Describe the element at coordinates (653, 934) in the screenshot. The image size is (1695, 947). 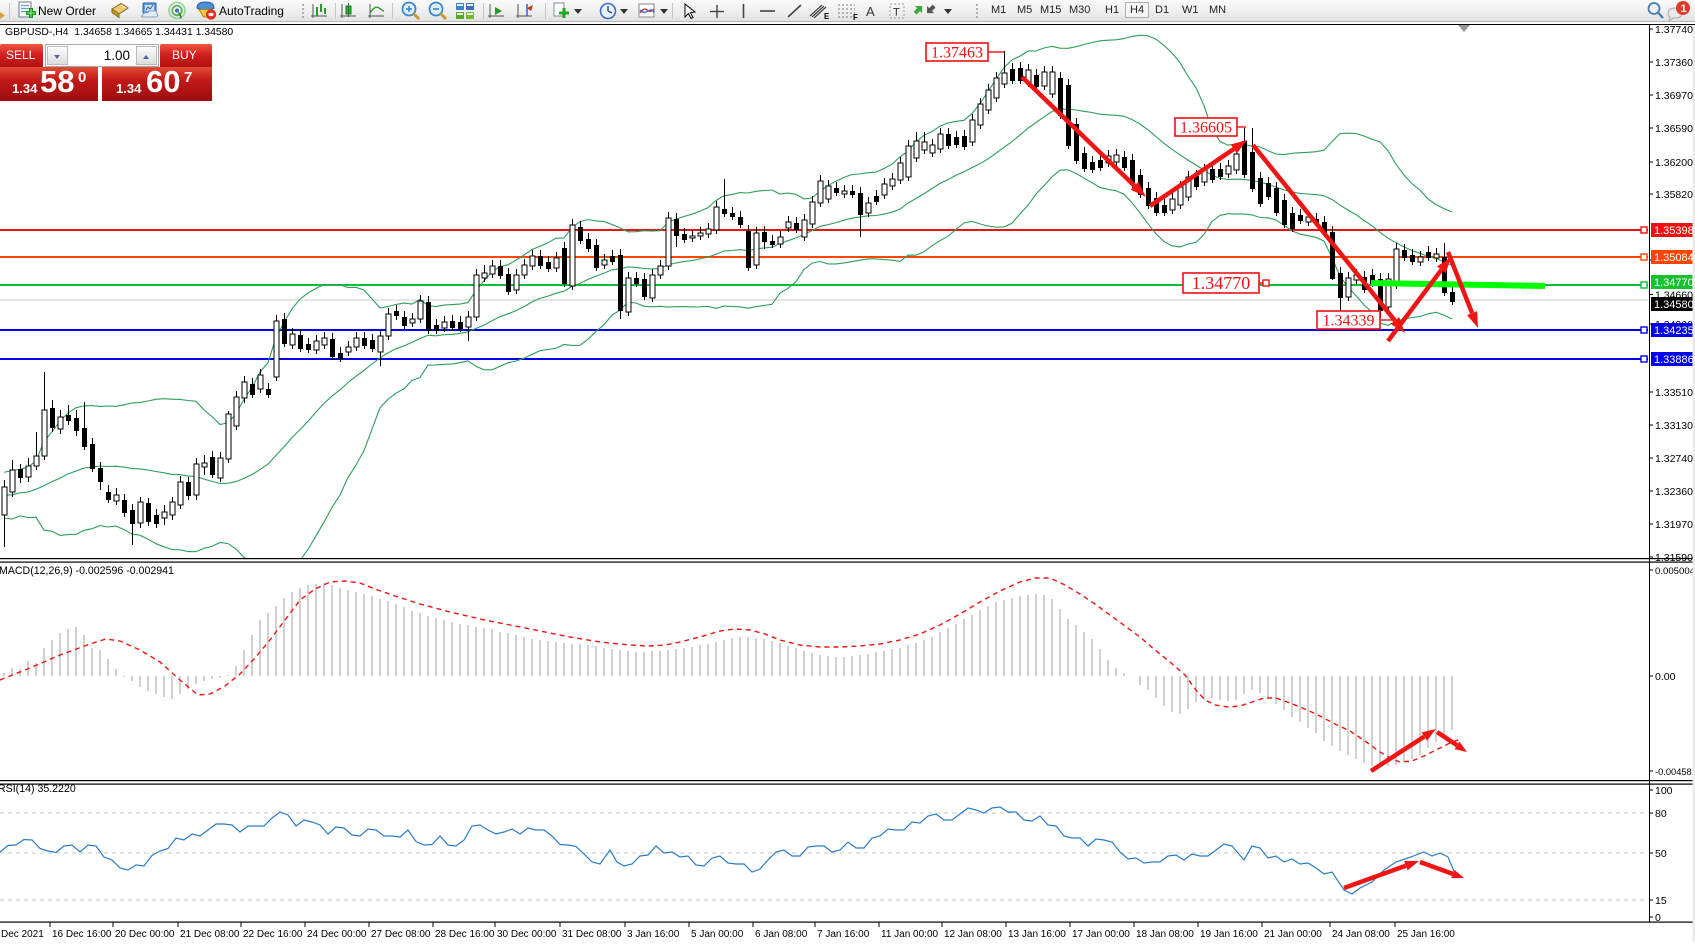
I see `svg-text: 3 Jan 16:00` at that location.